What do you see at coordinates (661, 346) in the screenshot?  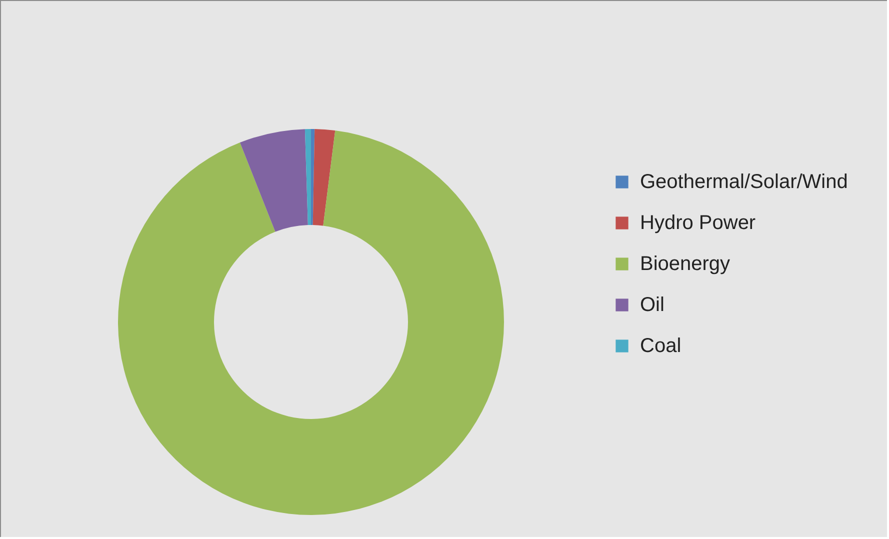 I see `legend-label: Coal` at bounding box center [661, 346].